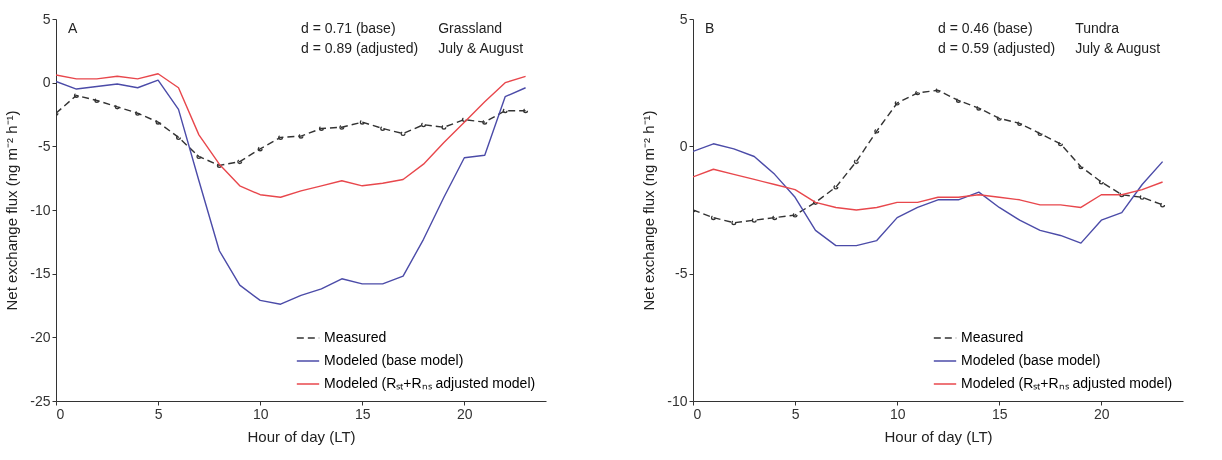 The width and height of the screenshot is (1222, 460). Describe the element at coordinates (1097, 28) in the screenshot. I see `annotation: Tundra` at that location.